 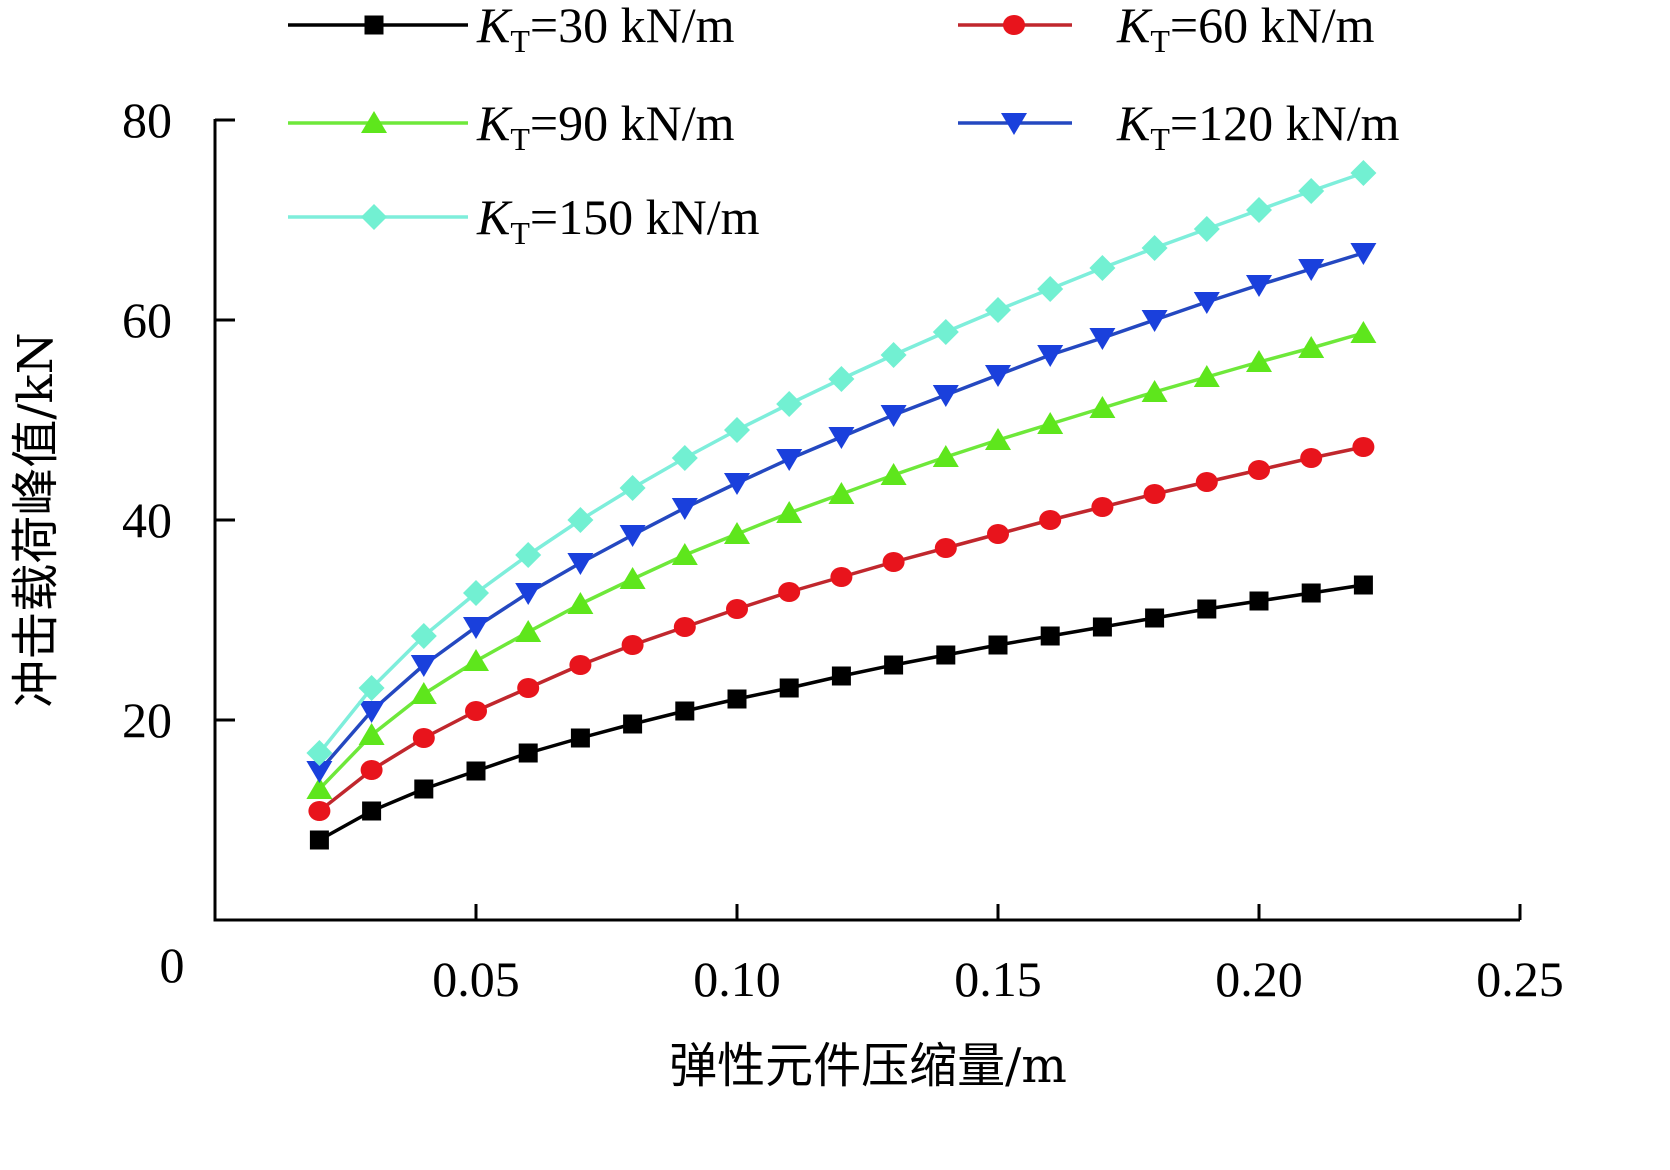 What do you see at coordinates (632, 123) in the screenshot?
I see `legend-value: =90 kN/m` at bounding box center [632, 123].